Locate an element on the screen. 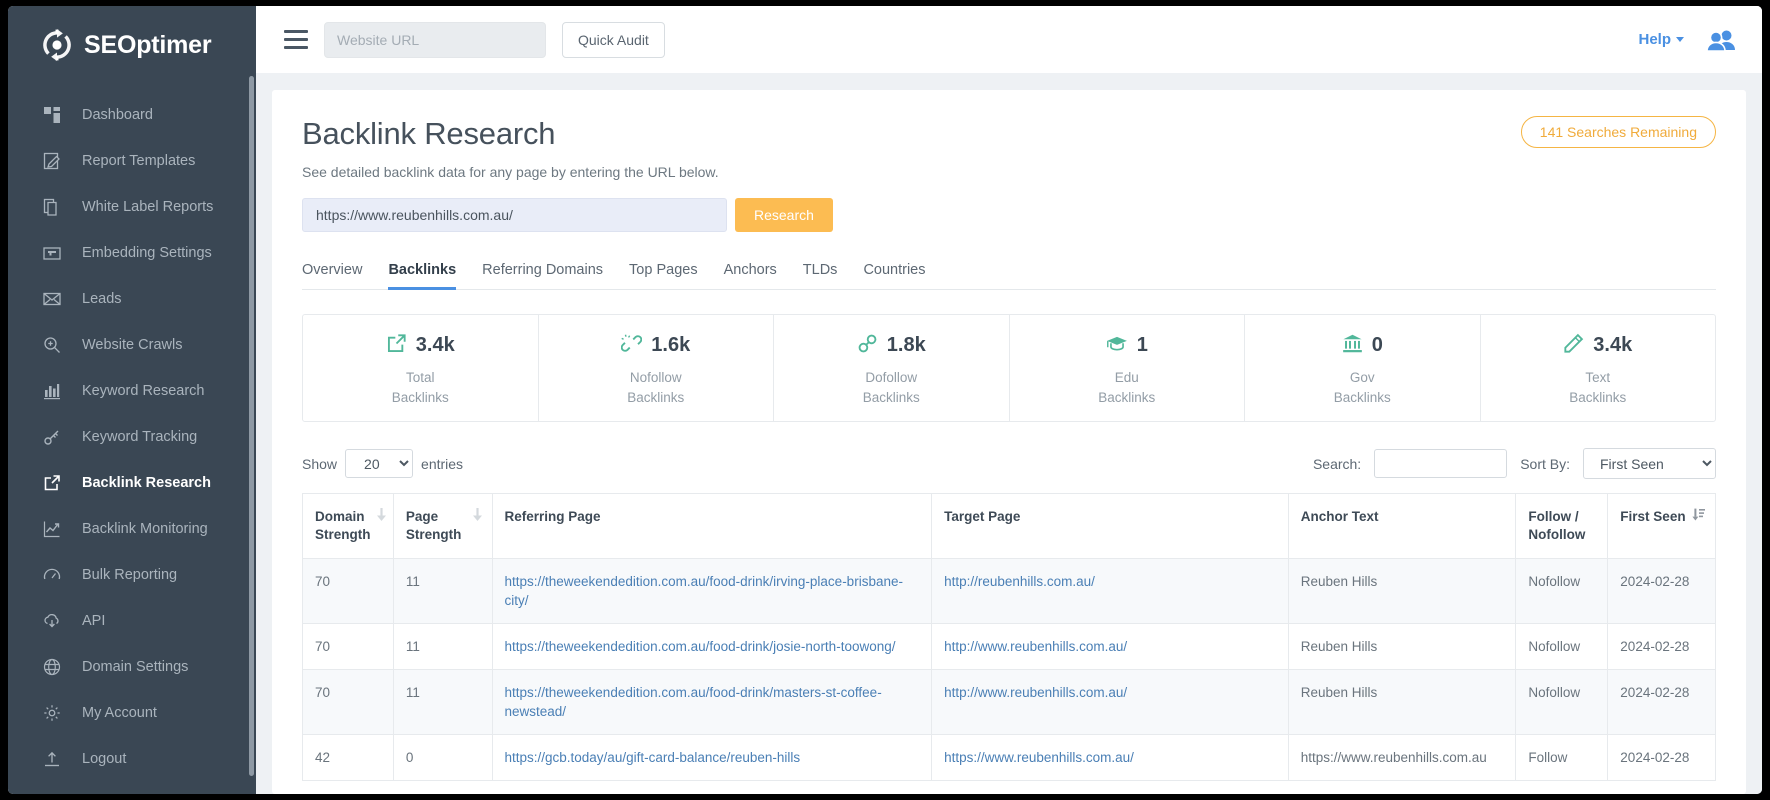 Image resolution: width=1770 pixels, height=800 pixels. sidebar-item-label: Logout is located at coordinates (104, 759).